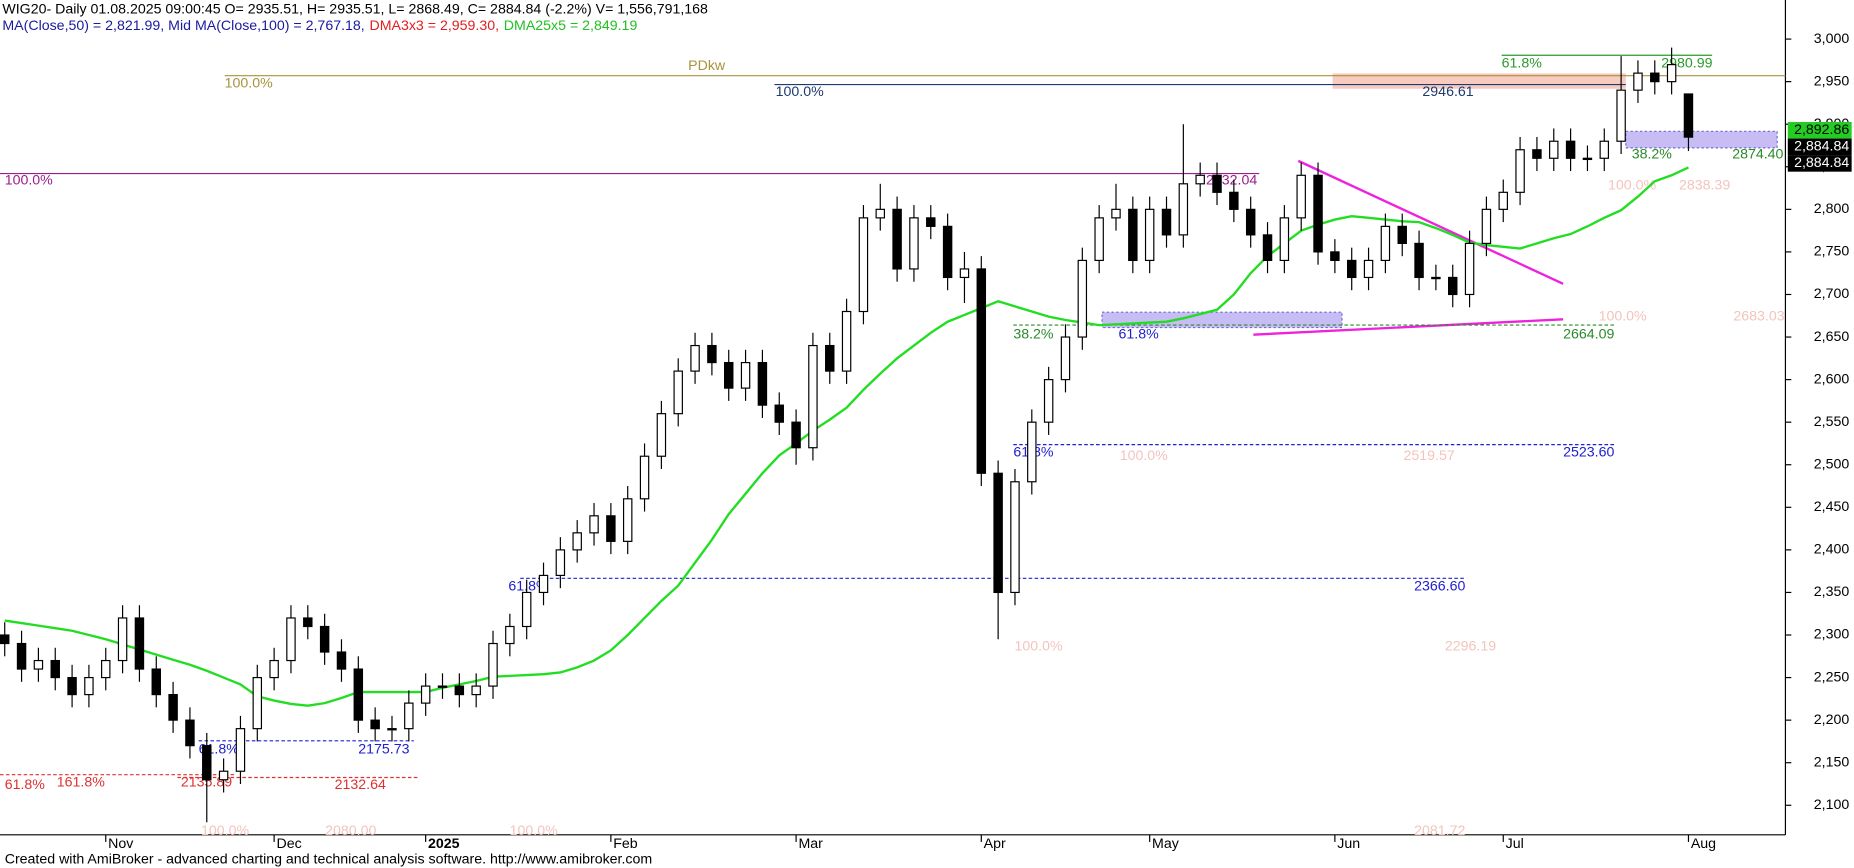 Image resolution: width=1854 pixels, height=868 pixels. Describe the element at coordinates (1832, 805) in the screenshot. I see `y-tick-label: 2,100` at that location.